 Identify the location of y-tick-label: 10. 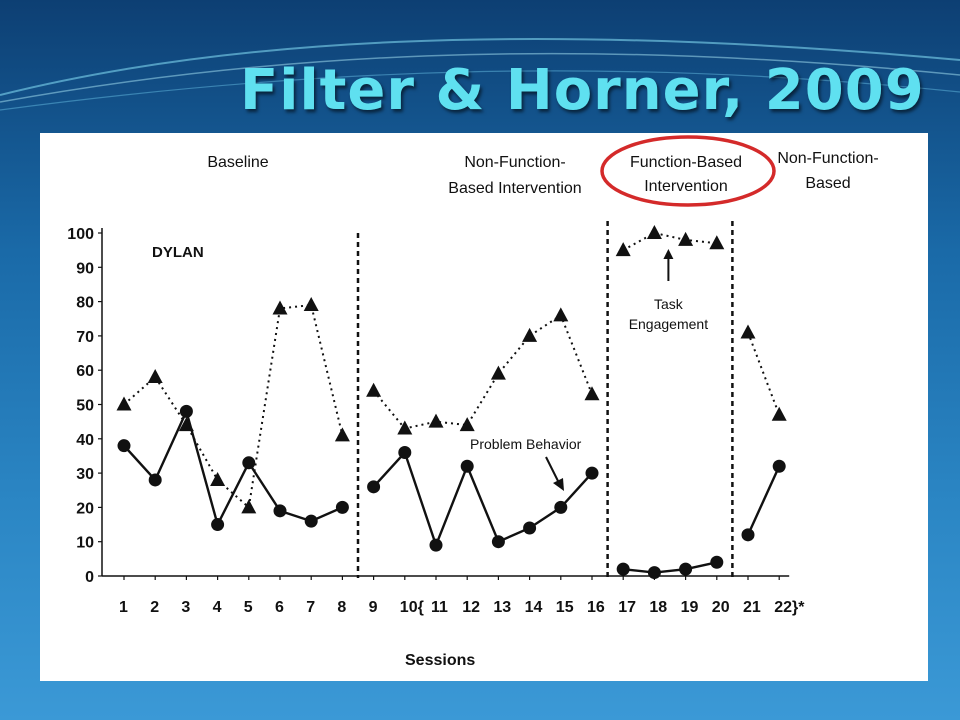
(85, 543).